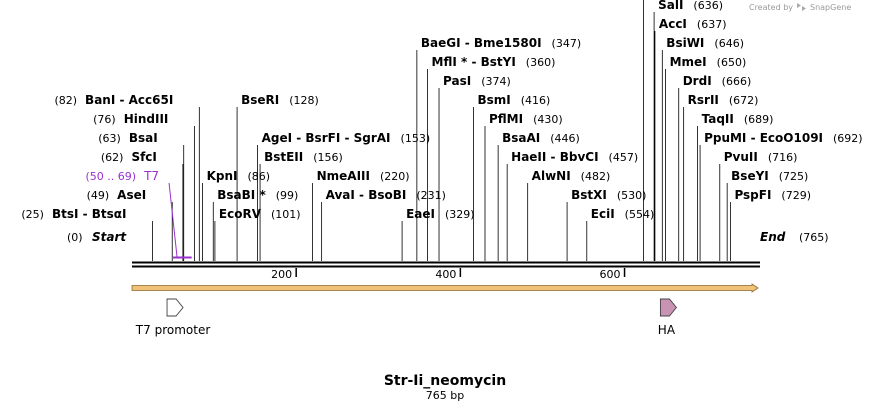 Image resolution: width=891 pixels, height=411 pixels. What do you see at coordinates (65, 100) in the screenshot?
I see `enzyme-position: (82)` at bounding box center [65, 100].